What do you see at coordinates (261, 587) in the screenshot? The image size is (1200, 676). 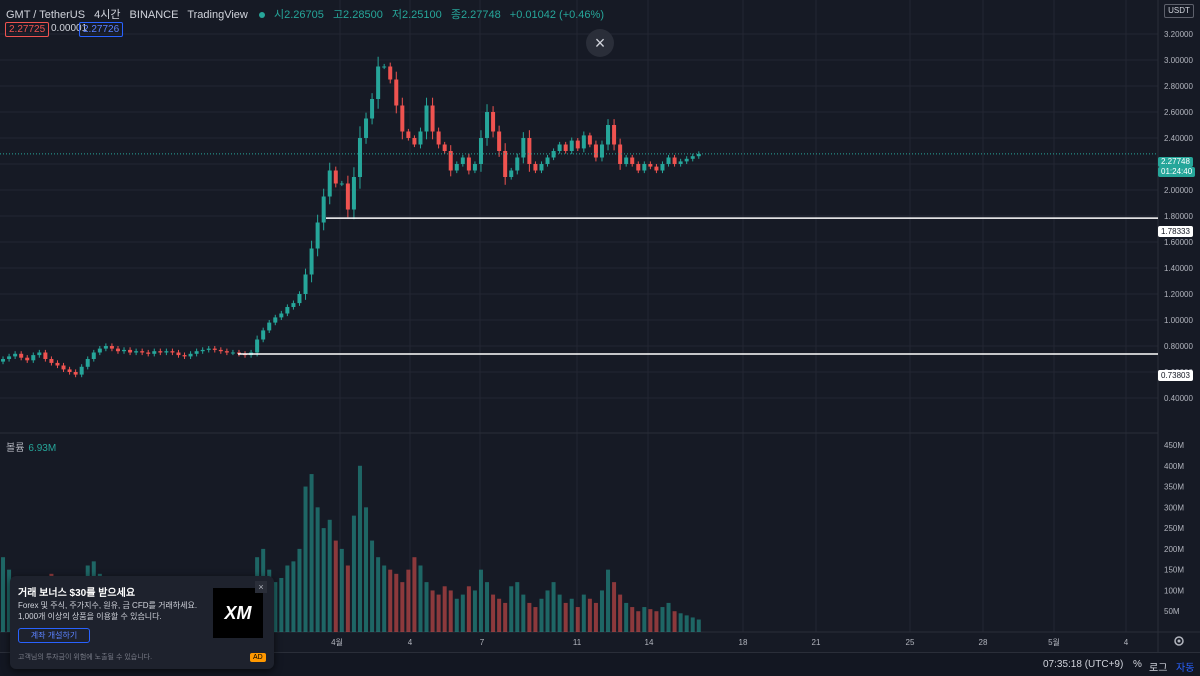 I see `ad-close-icon: ×` at bounding box center [261, 587].